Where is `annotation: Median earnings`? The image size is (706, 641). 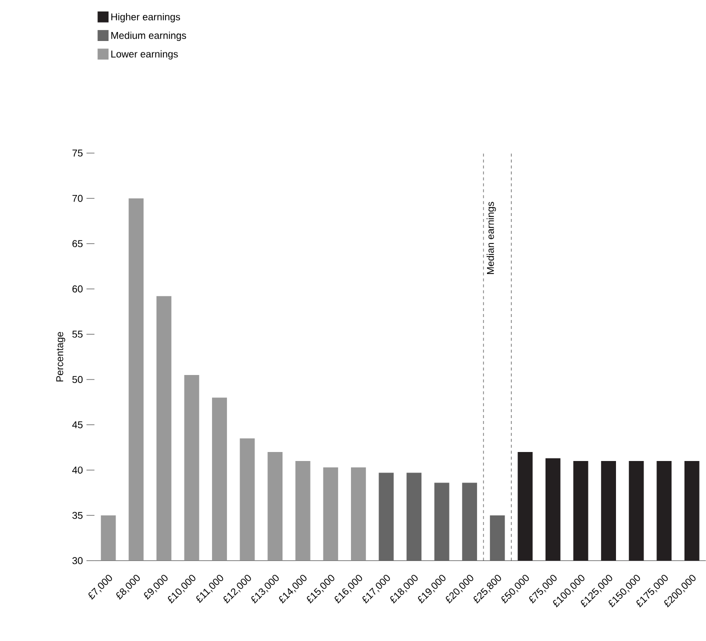
annotation: Median earnings is located at coordinates (491, 238).